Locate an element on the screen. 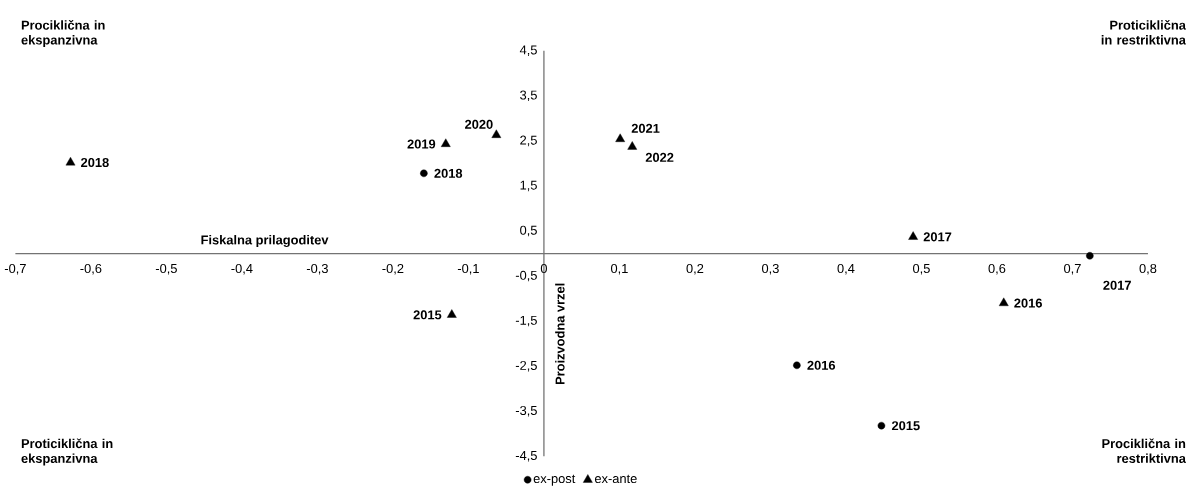  x-tick-label: 0,1 is located at coordinates (619, 269).